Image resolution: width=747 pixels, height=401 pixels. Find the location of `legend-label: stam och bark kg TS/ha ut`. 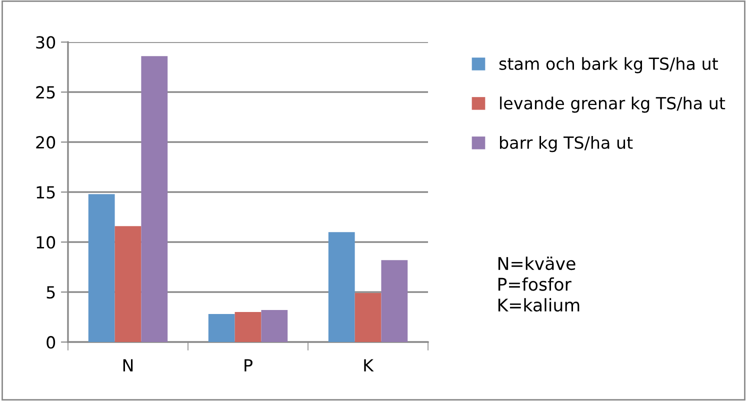

legend-label: stam och bark kg TS/ha ut is located at coordinates (608, 65).